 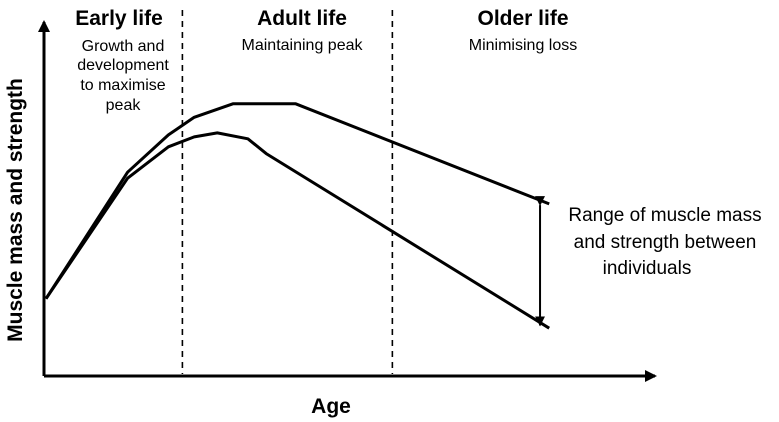 What do you see at coordinates (664, 215) in the screenshot?
I see `range-annotation-line-1: Range of muscle mass` at bounding box center [664, 215].